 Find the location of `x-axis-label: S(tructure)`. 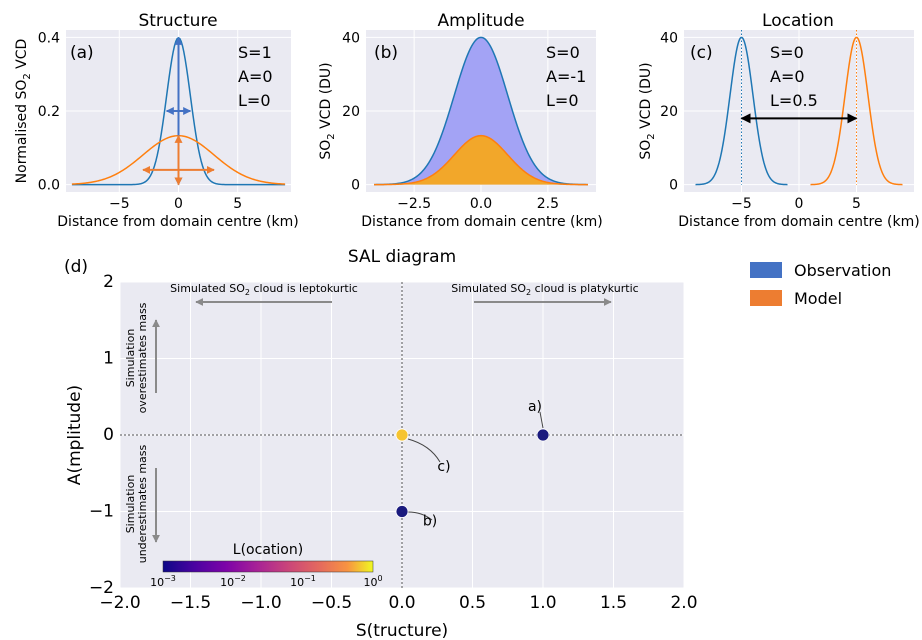

x-axis-label: S(tructure) is located at coordinates (402, 630).